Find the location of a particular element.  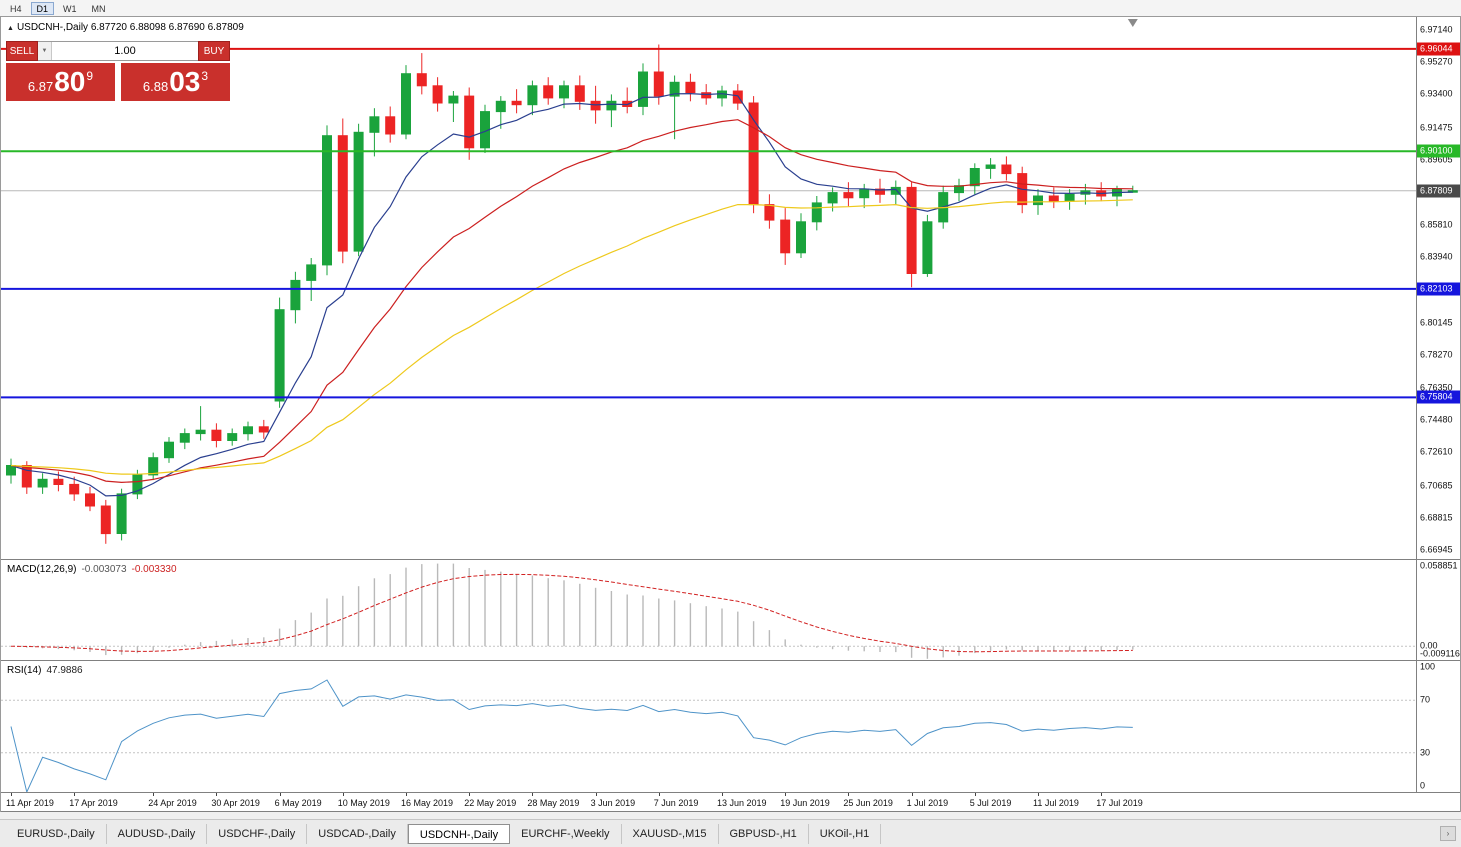

time-tick-label: 1 Jul 2019 is located at coordinates (927, 803).